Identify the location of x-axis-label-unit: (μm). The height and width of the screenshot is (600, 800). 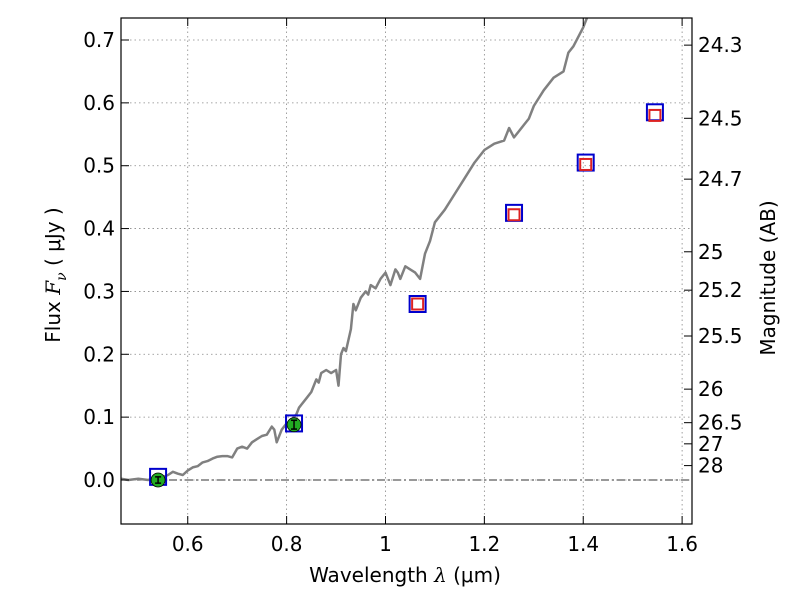
(477, 575).